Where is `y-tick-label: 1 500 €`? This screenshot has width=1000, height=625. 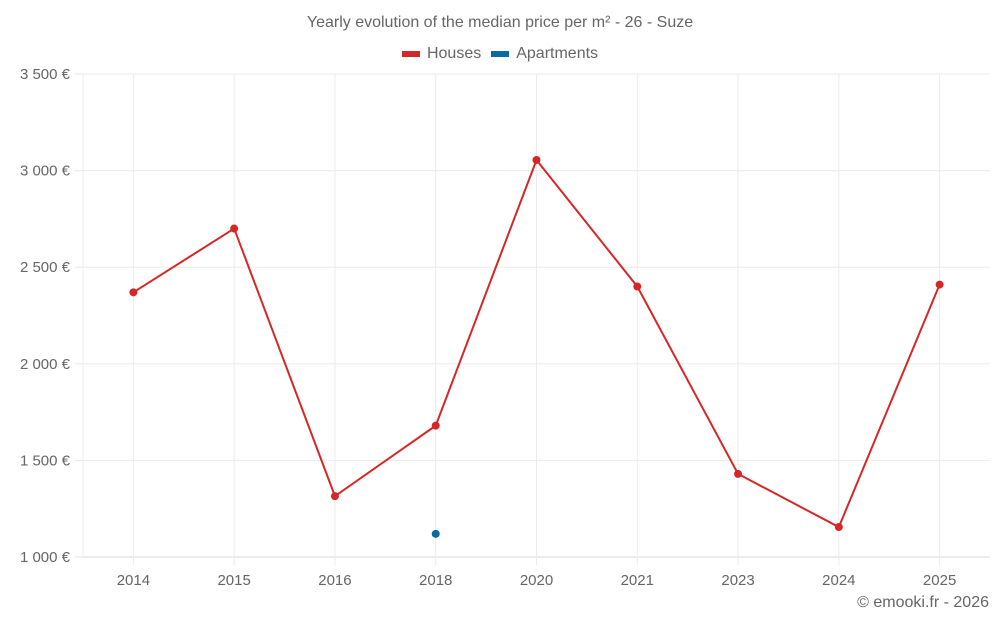 y-tick-label: 1 500 € is located at coordinates (45, 460).